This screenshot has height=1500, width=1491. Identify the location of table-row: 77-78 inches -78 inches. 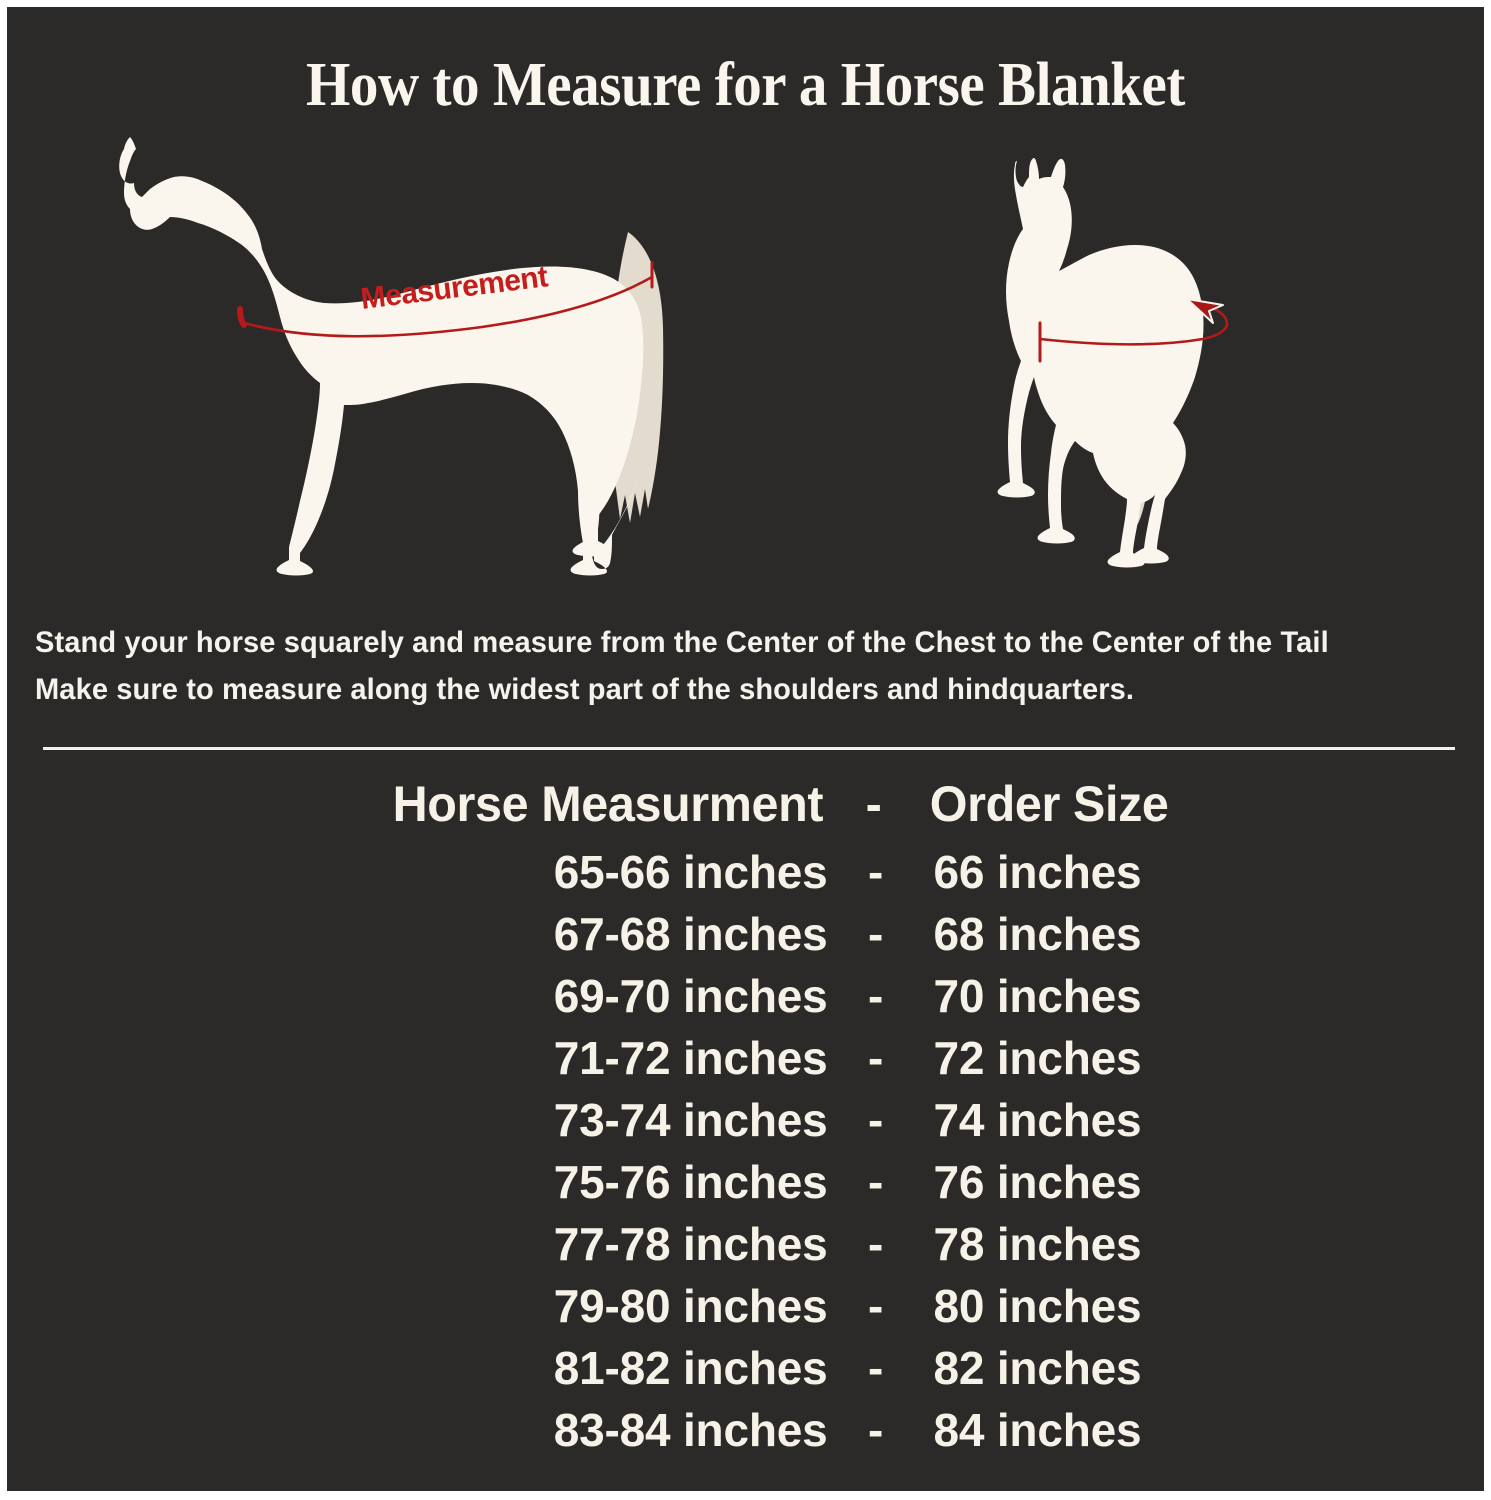
(745, 1244).